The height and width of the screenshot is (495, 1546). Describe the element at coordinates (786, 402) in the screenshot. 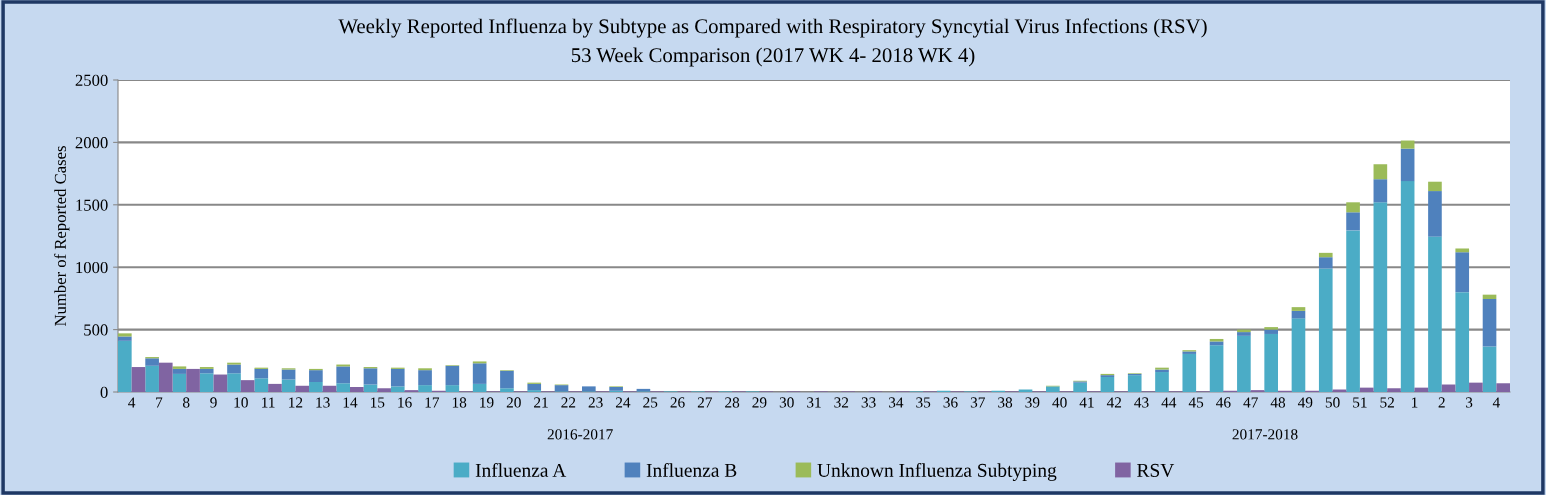

I see `x-tick-label: 30` at that location.